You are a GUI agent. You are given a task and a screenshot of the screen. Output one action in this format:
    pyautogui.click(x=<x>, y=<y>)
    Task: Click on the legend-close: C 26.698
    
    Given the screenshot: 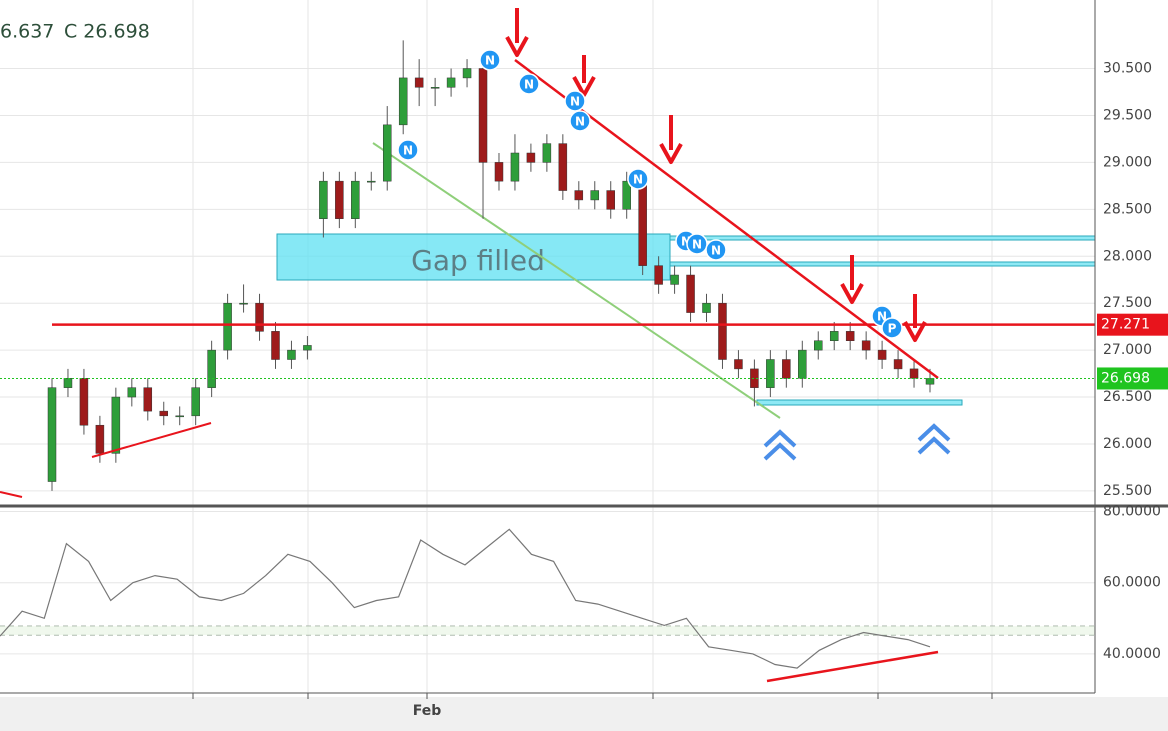 What is the action you would take?
    pyautogui.click(x=107, y=32)
    